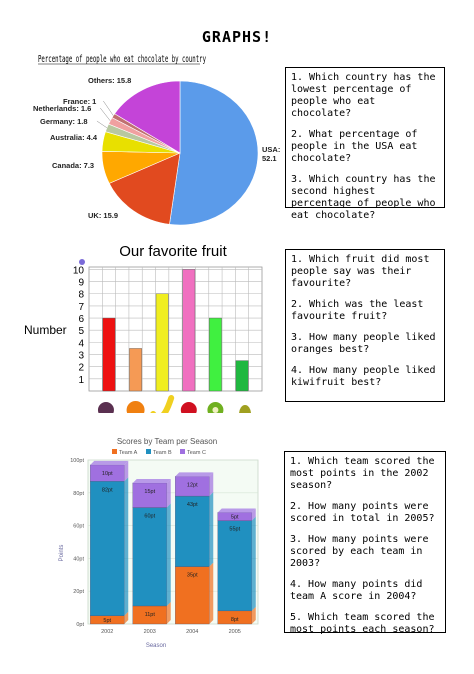  Describe the element at coordinates (81, 368) in the screenshot. I see `fruit-ytick-label: 2` at that location.